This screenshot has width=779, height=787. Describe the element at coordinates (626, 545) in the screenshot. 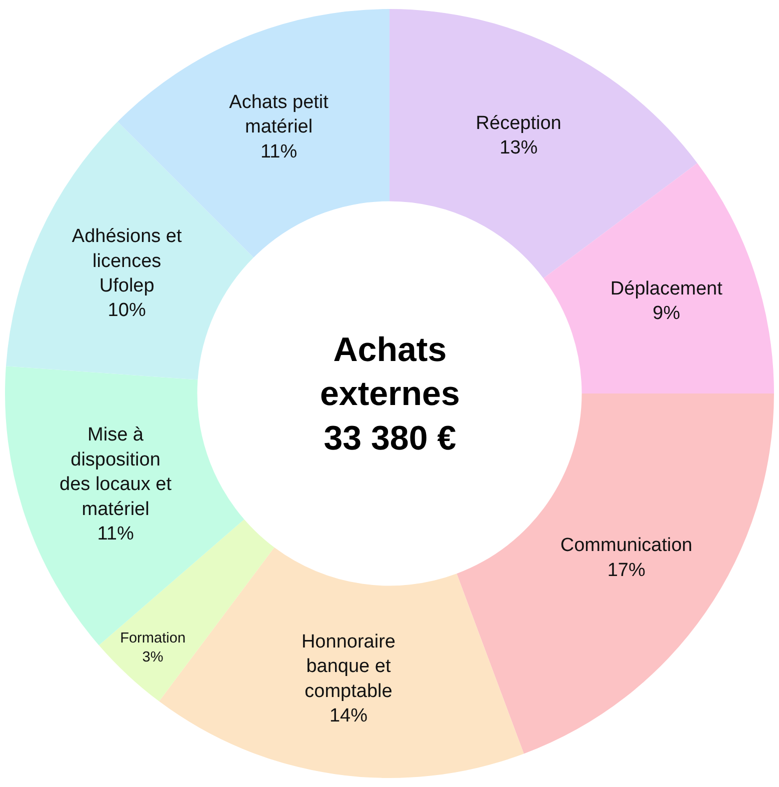

I see `slice-label: Communication` at that location.